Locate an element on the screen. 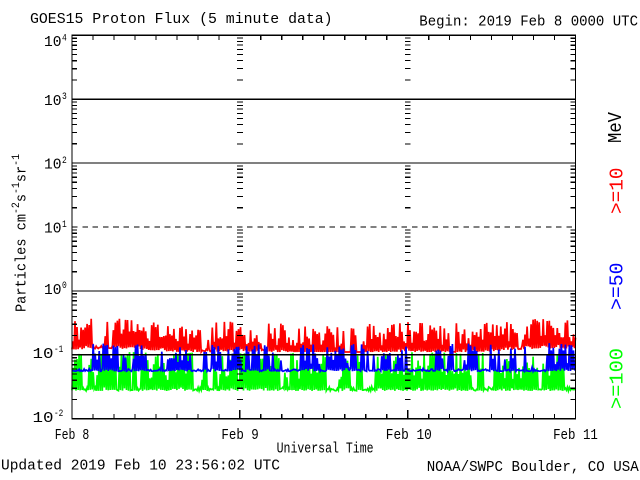 This screenshot has width=640, height=480. svg-text:Updated 2019 Feb 10 23:56:02 U: Updated 2019 Feb 10 23:56:02 UTC is located at coordinates (140, 466).